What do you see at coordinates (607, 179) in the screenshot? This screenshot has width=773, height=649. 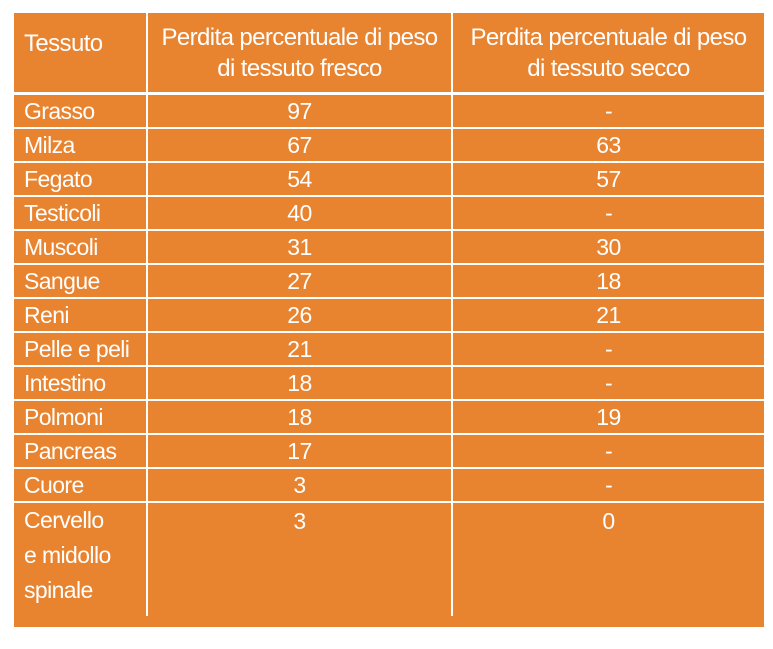 I see `cell-secco: 57` at bounding box center [607, 179].